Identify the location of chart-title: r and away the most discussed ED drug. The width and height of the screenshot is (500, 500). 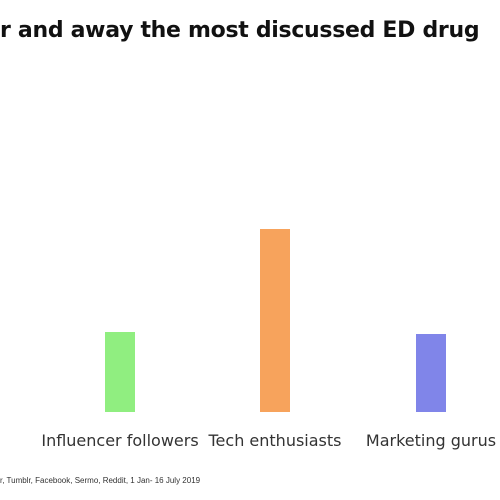
(240, 30).